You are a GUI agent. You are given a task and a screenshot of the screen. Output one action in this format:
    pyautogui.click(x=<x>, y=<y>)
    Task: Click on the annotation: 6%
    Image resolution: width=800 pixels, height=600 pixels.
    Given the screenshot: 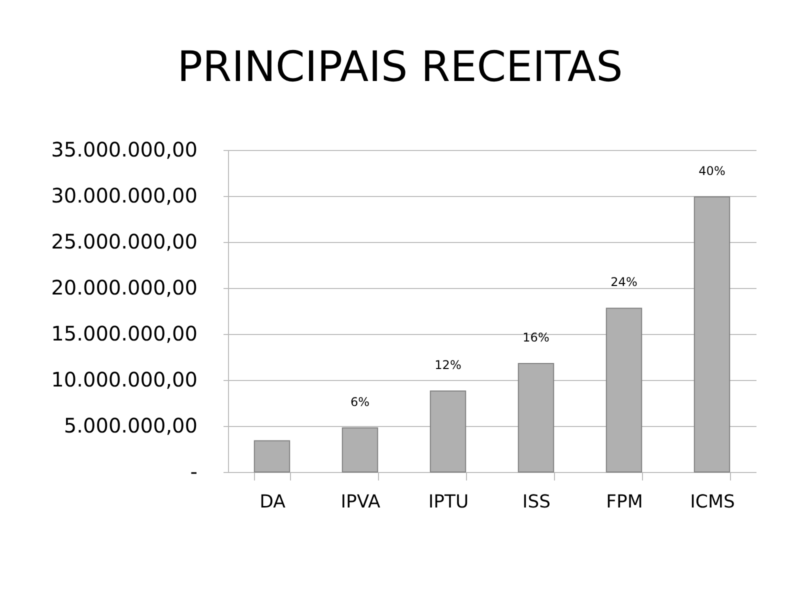 What is the action you would take?
    pyautogui.click(x=360, y=401)
    